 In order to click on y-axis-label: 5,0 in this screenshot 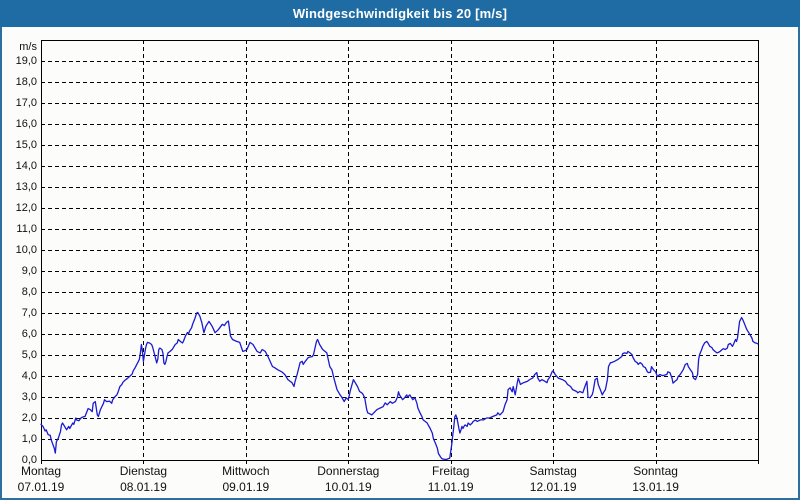, I will do `click(29, 355)`.